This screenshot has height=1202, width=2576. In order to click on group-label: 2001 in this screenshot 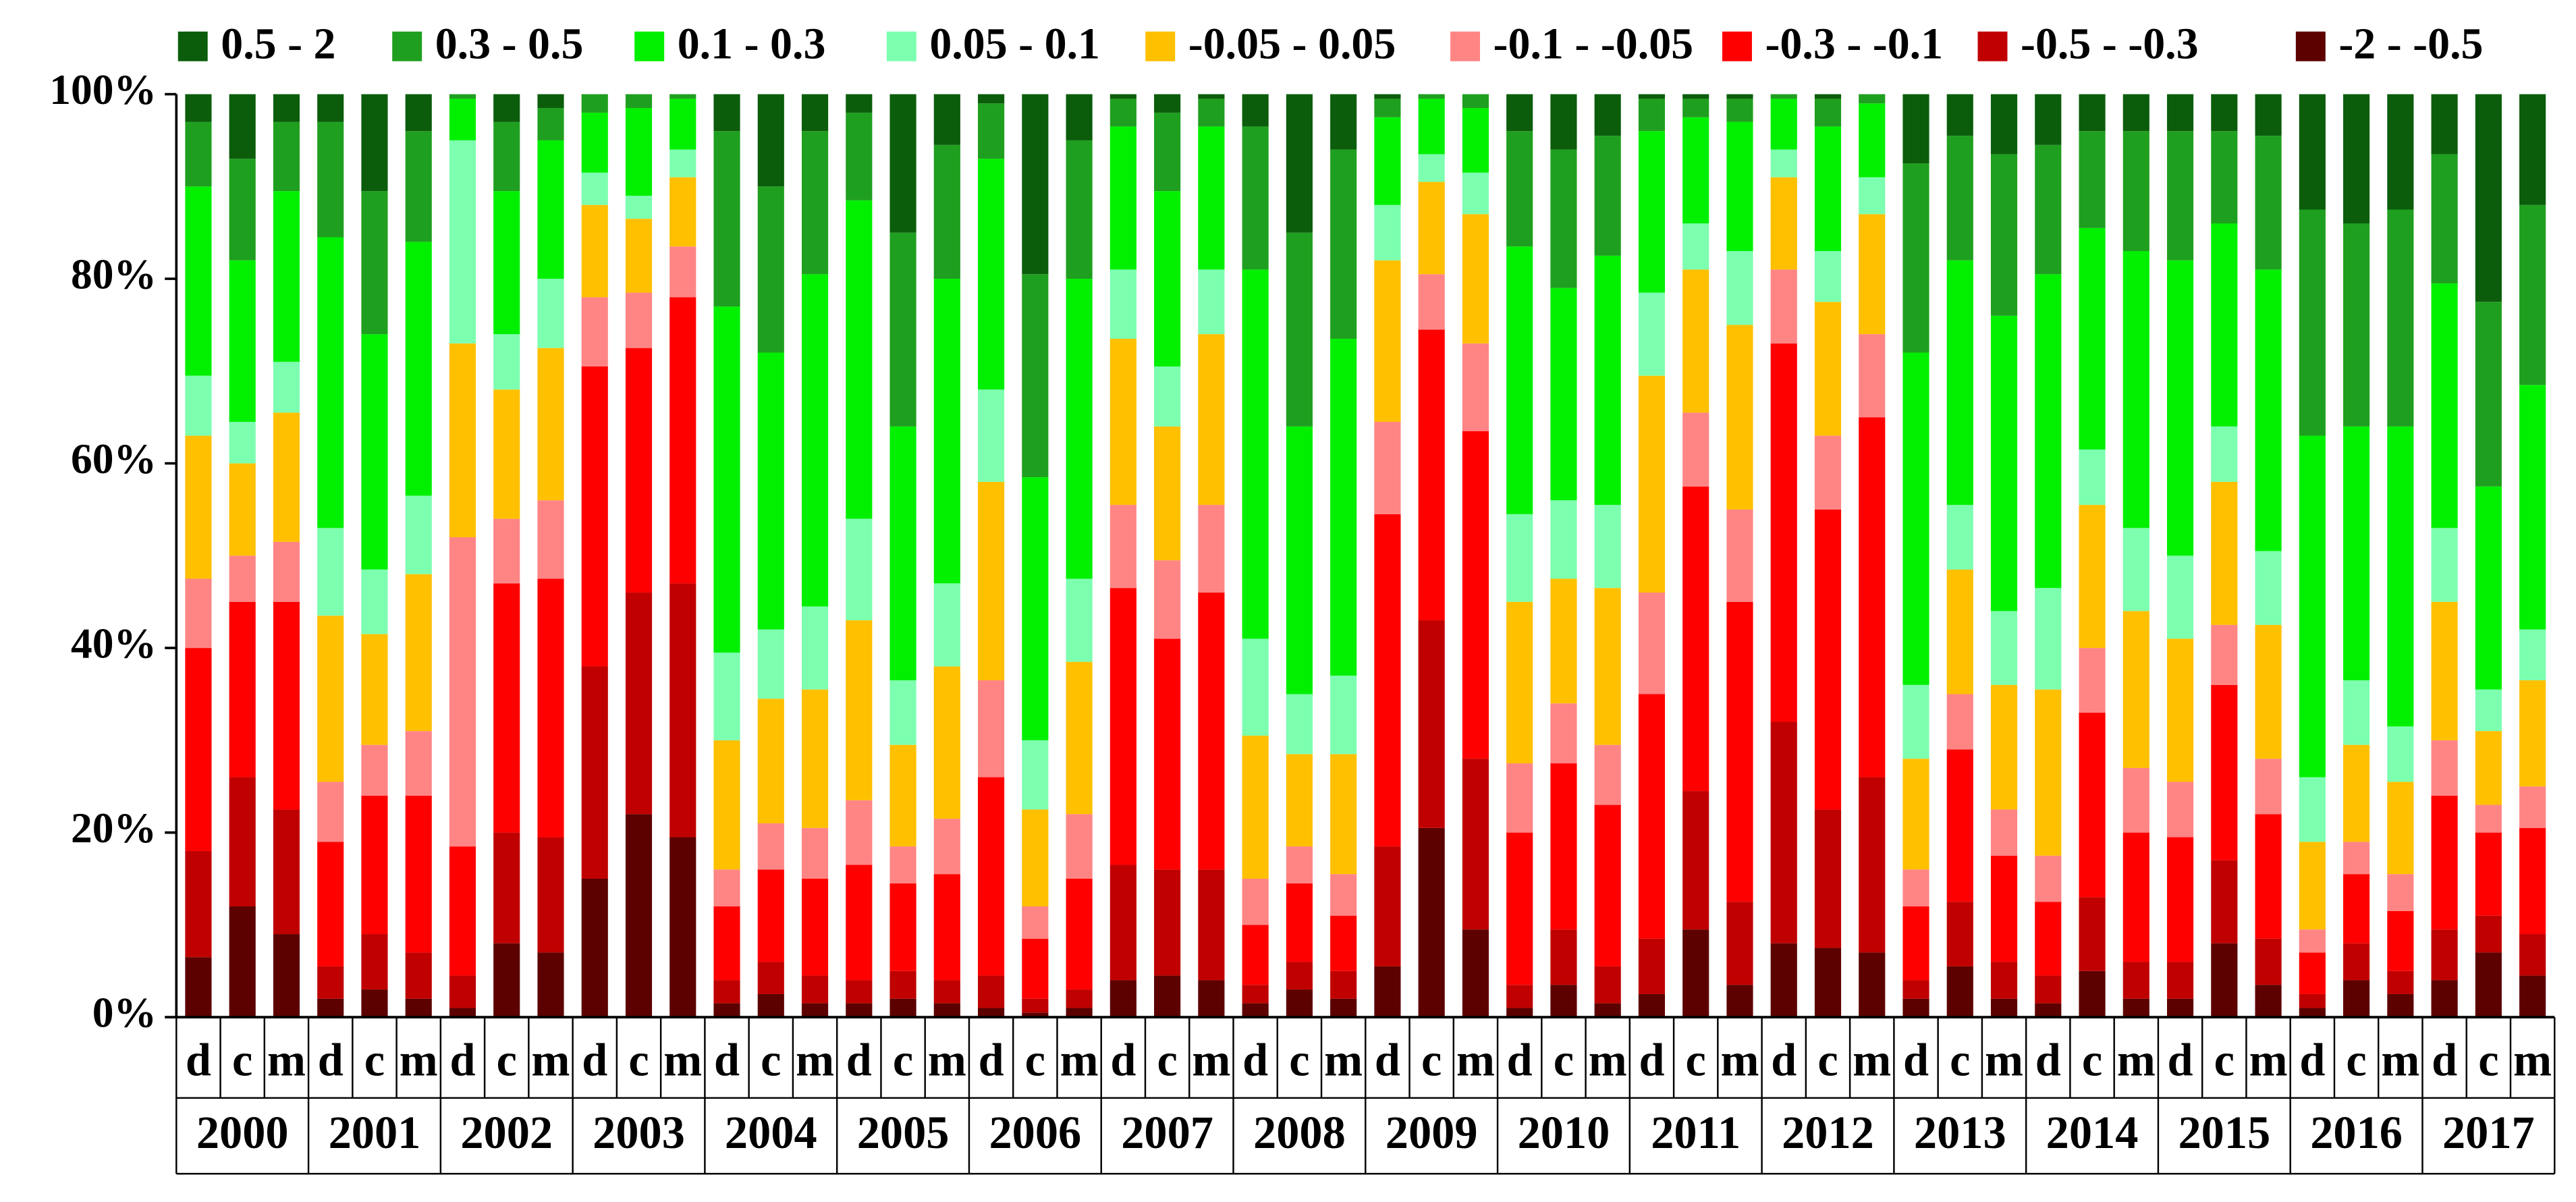, I will do `click(375, 1132)`.